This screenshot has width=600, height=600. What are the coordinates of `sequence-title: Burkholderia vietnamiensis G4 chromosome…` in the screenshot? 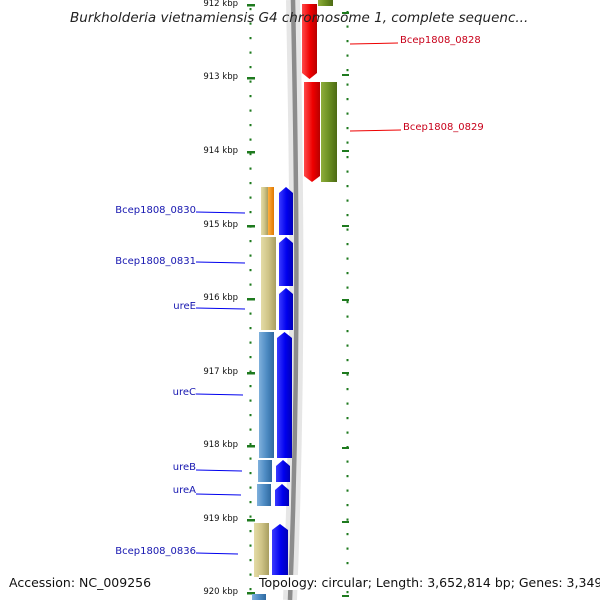 It's located at (299, 18).